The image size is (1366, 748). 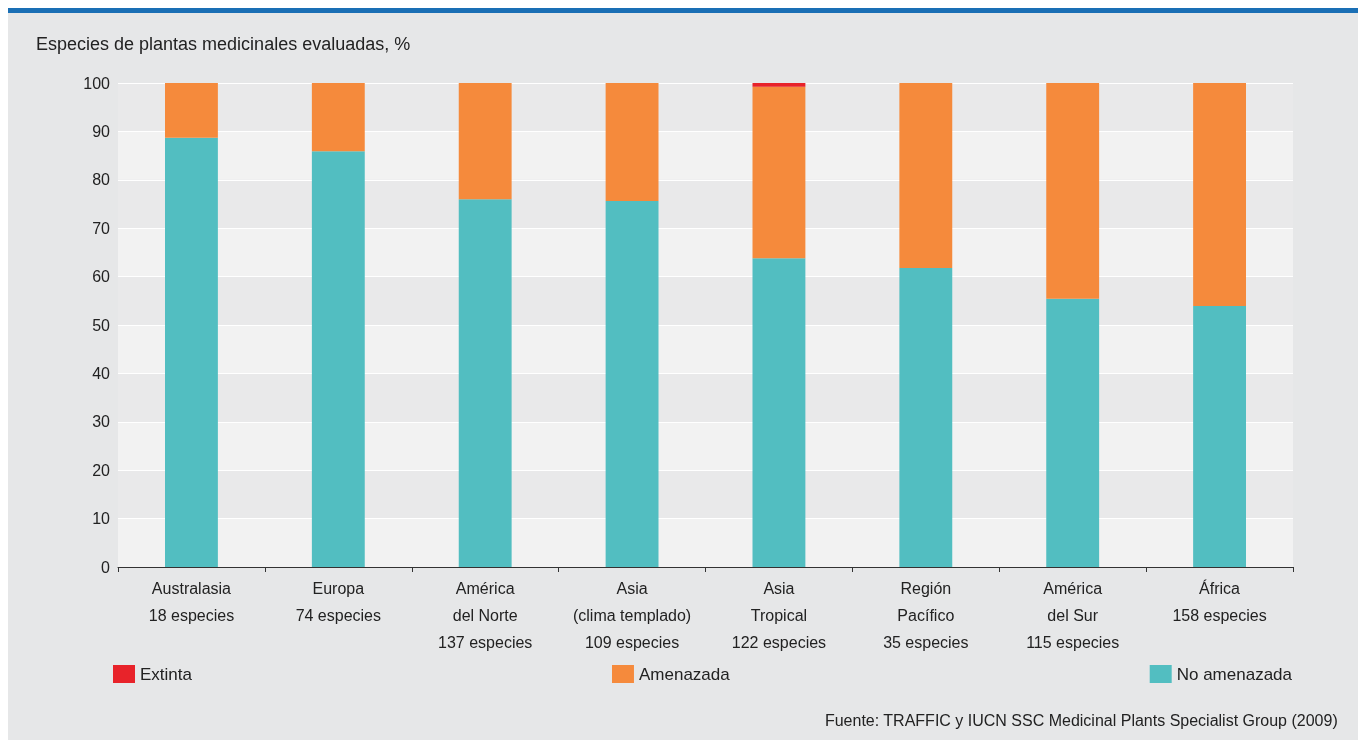 What do you see at coordinates (1219, 601) in the screenshot?
I see `x-tick-label: África 158 especies` at bounding box center [1219, 601].